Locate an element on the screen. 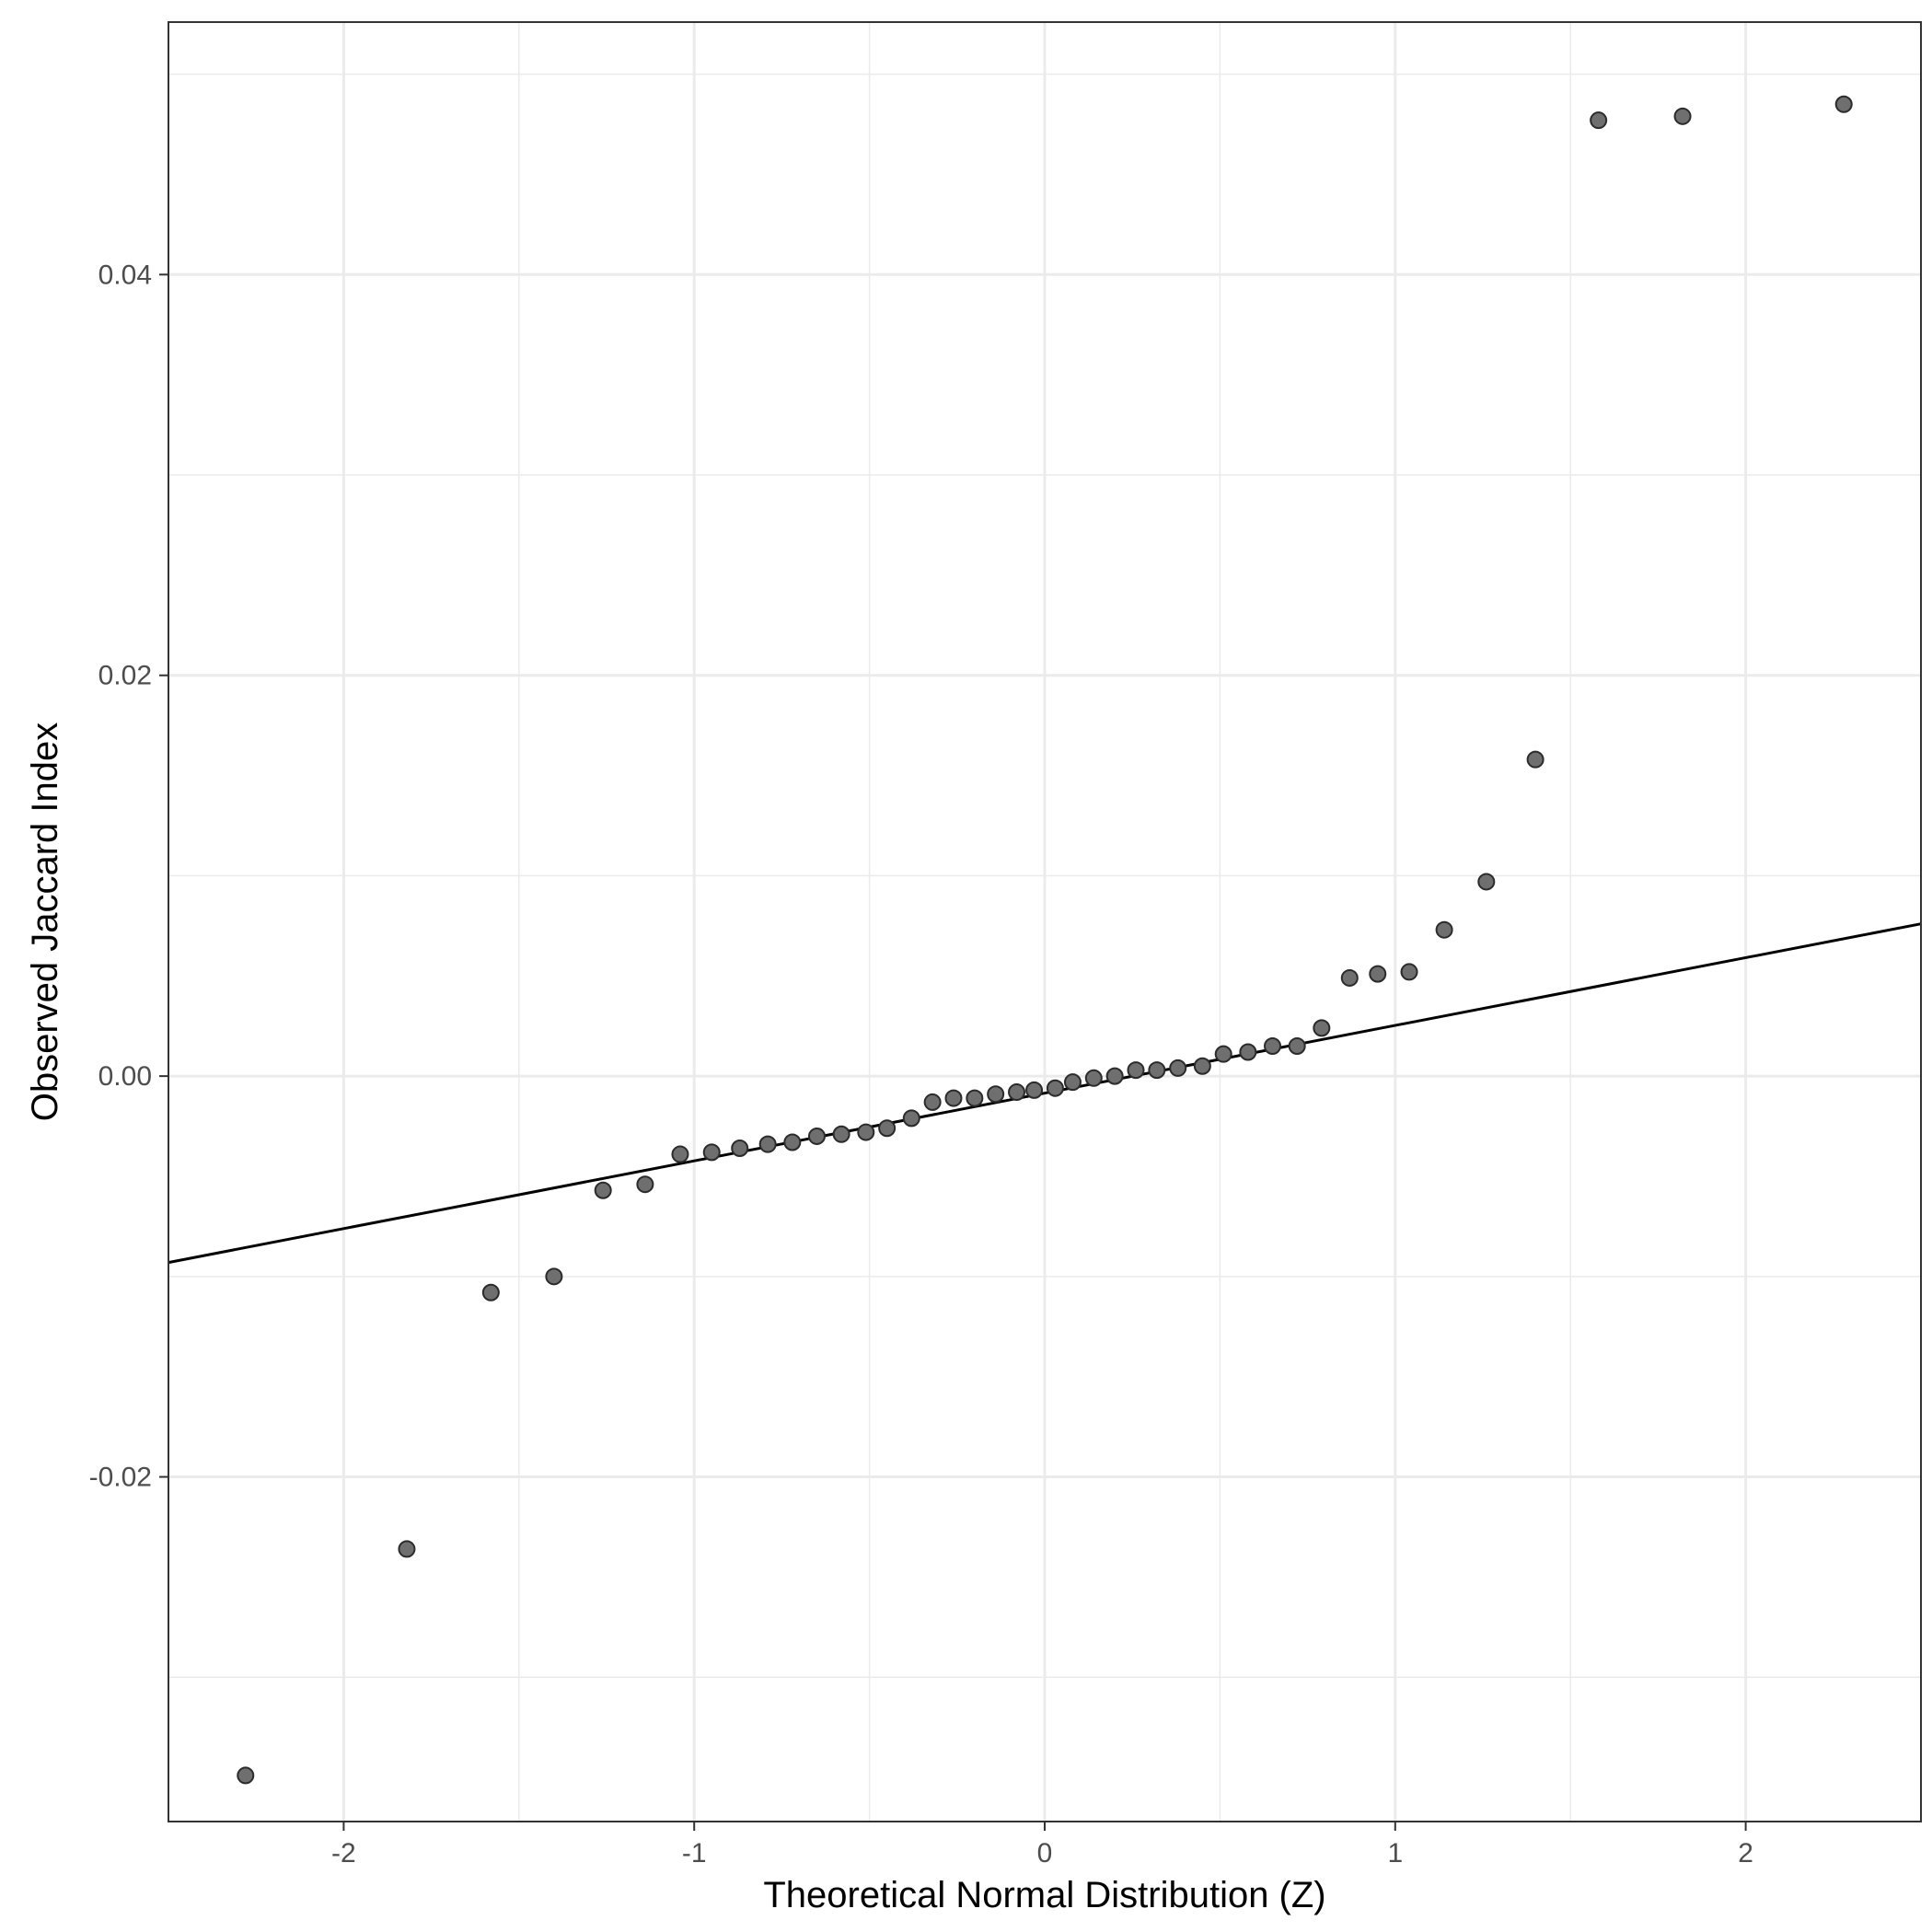 The image size is (1932, 1932). x-tick-label: 0 is located at coordinates (1045, 1853).